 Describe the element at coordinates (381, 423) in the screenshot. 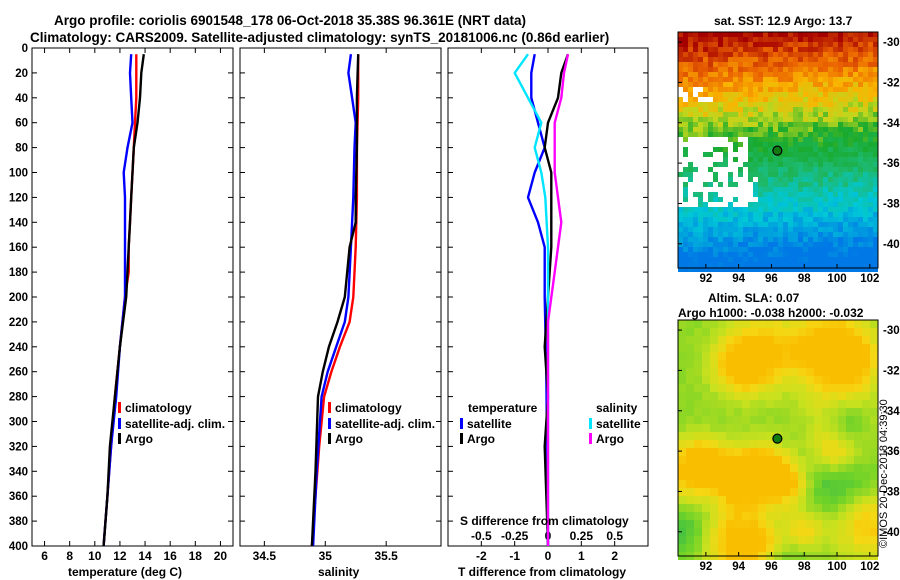

I see `salinity-legend: climatology satellite-adj. clim. Argo` at that location.